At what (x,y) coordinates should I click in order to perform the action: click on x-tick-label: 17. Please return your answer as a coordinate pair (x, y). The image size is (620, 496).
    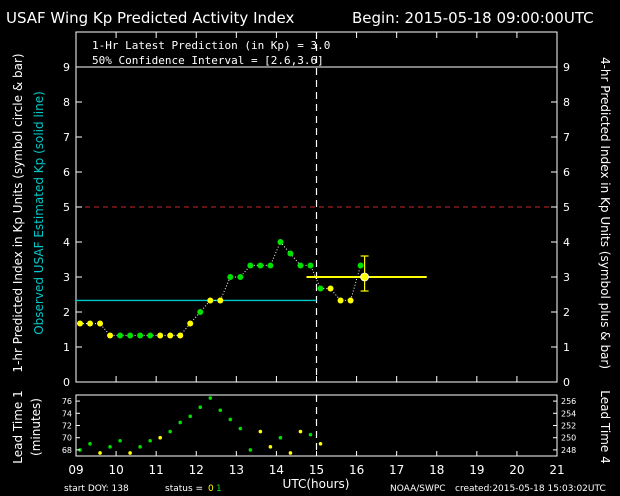
    Looking at the image, I should click on (396, 470).